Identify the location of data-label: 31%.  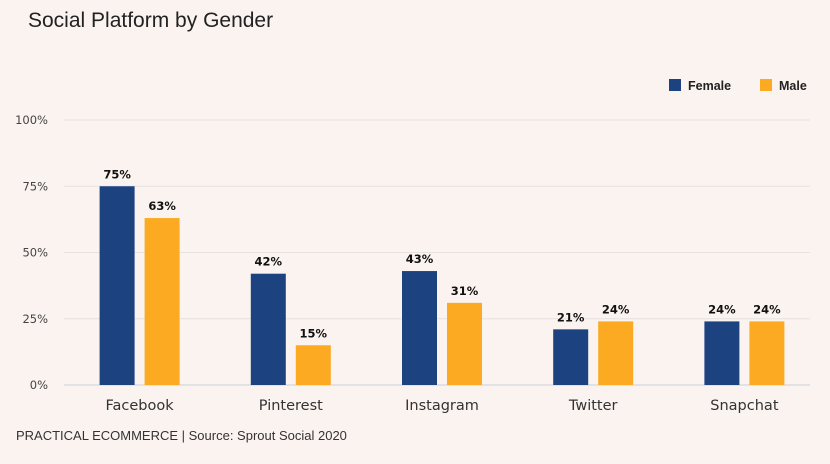
(465, 291).